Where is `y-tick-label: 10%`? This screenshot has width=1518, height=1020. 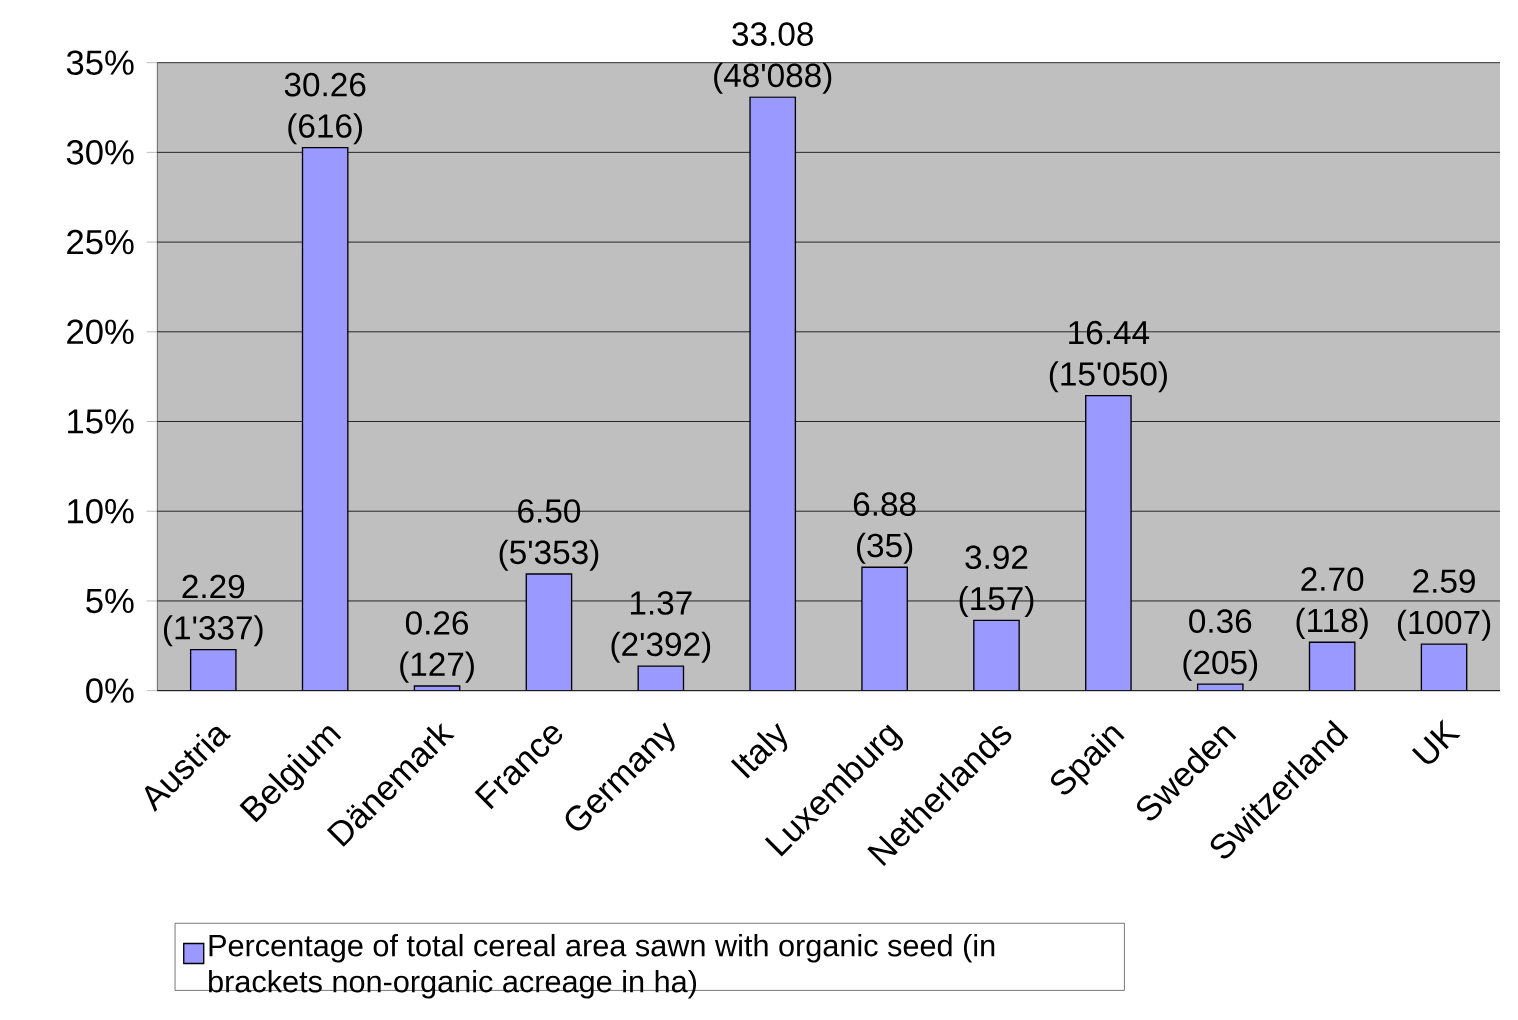
y-tick-label: 10% is located at coordinates (101, 511).